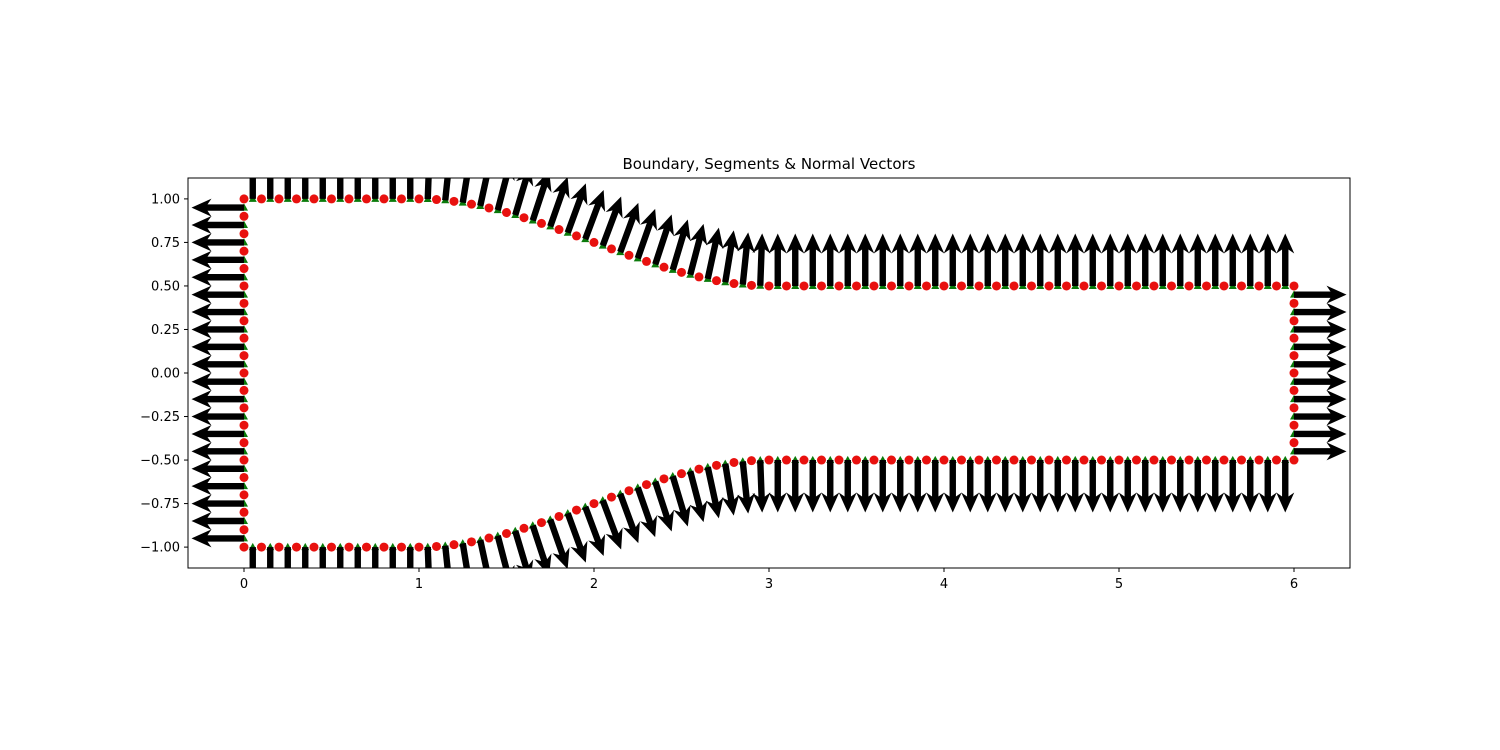 The image size is (1500, 750). What do you see at coordinates (160, 504) in the screenshot?
I see `y-tick-label: −0.75` at bounding box center [160, 504].